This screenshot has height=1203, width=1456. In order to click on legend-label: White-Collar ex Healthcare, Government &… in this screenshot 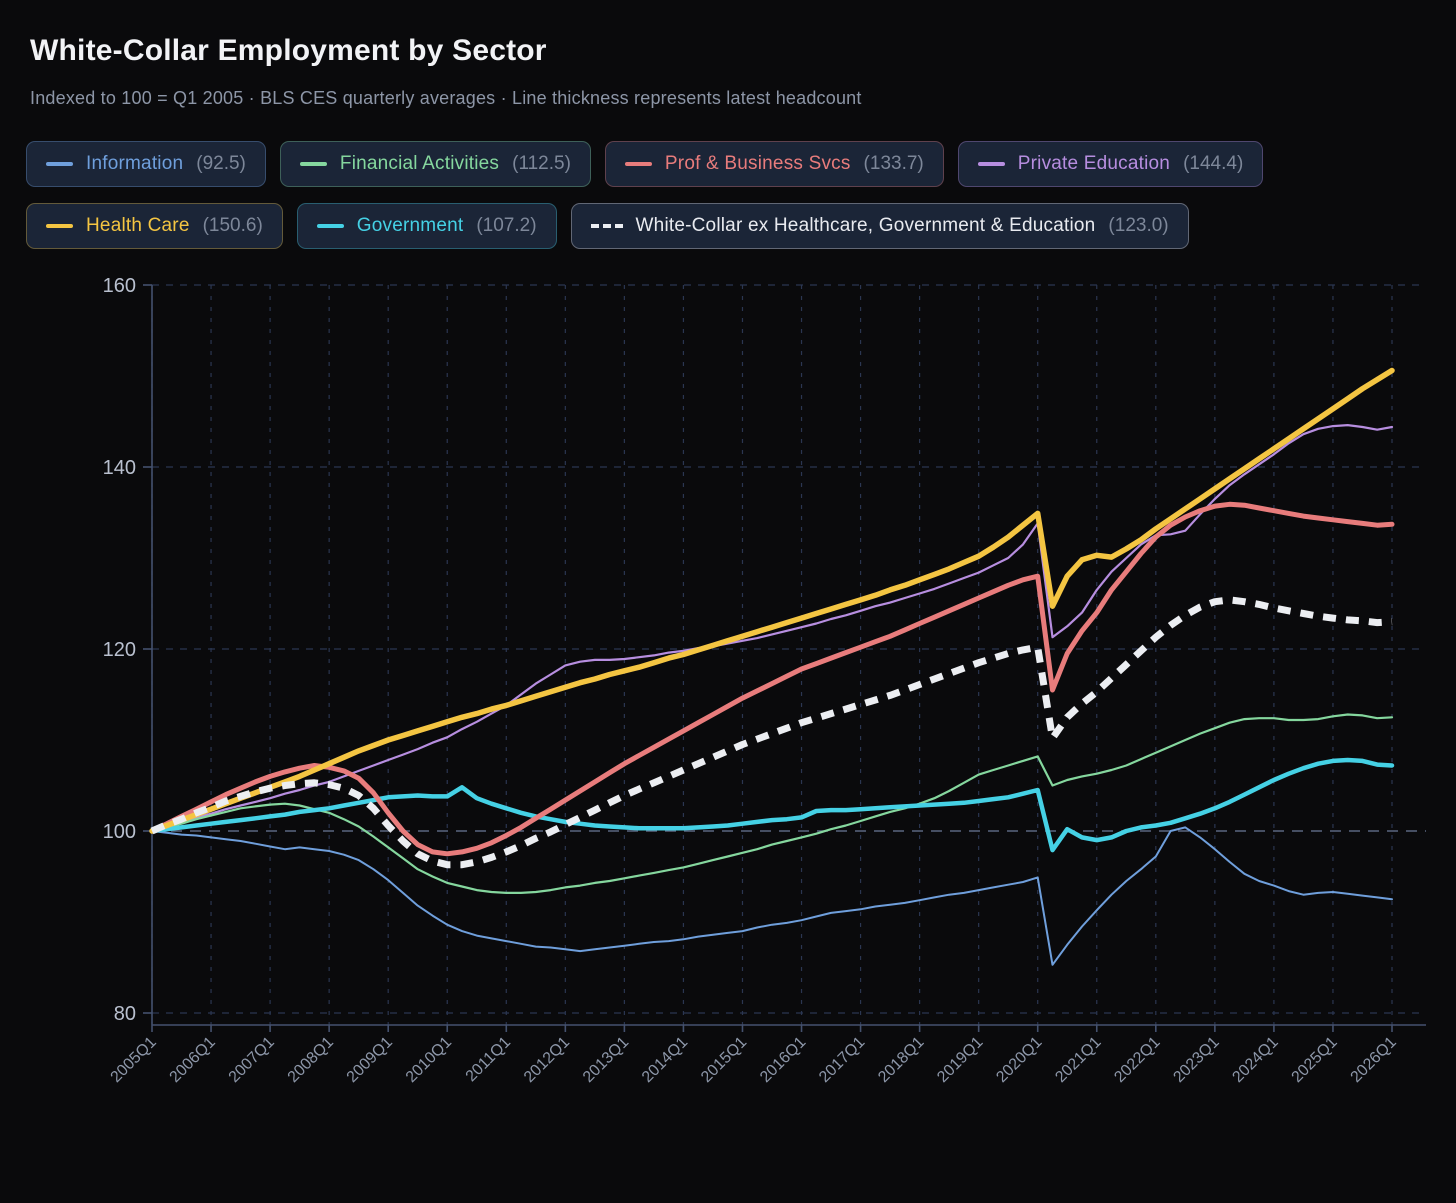, I will do `click(865, 225)`.